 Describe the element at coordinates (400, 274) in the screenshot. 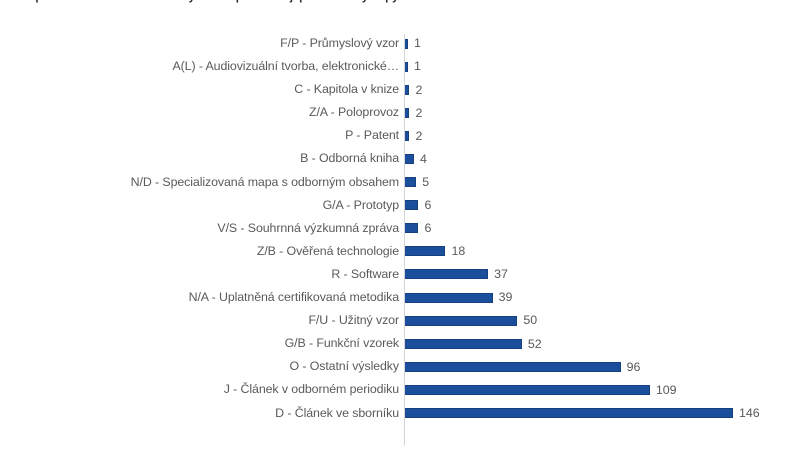

I see `chart-row: R - Software 37` at that location.